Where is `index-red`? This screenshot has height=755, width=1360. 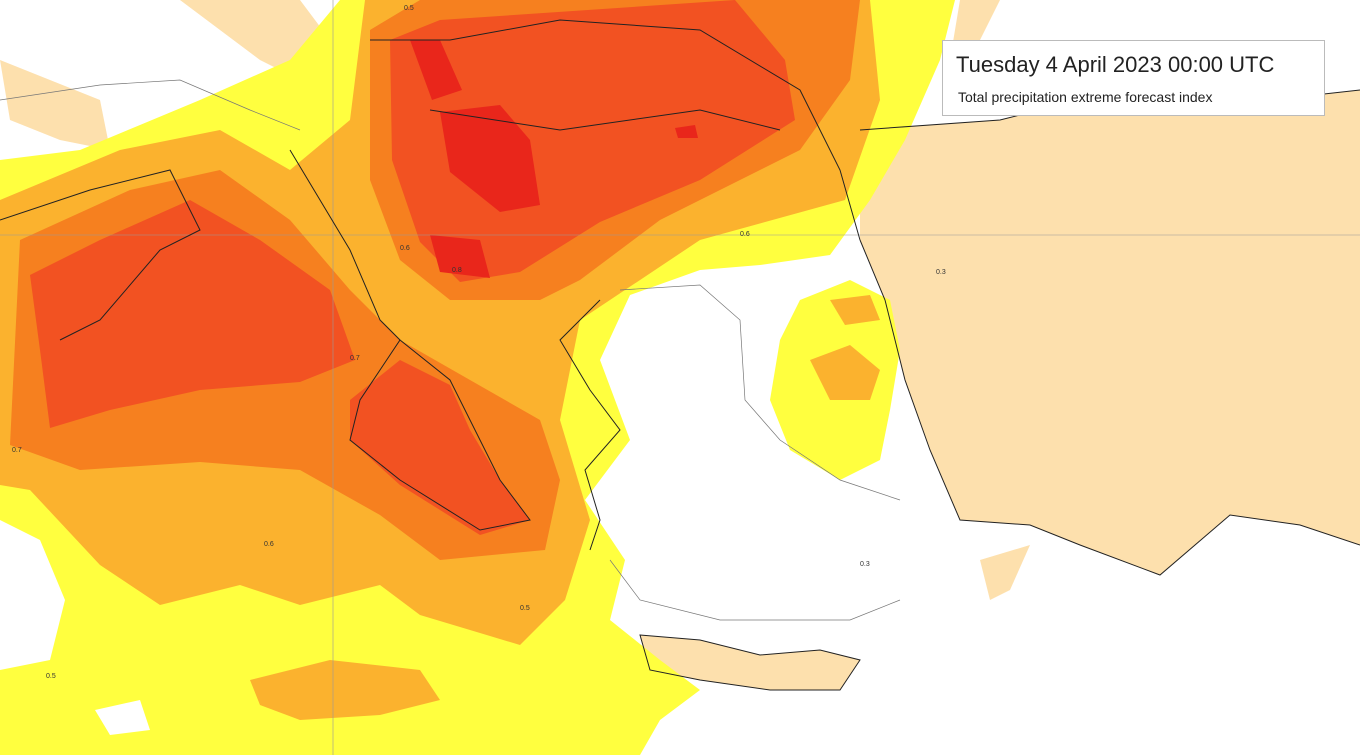
index-red is located at coordinates (554, 159).